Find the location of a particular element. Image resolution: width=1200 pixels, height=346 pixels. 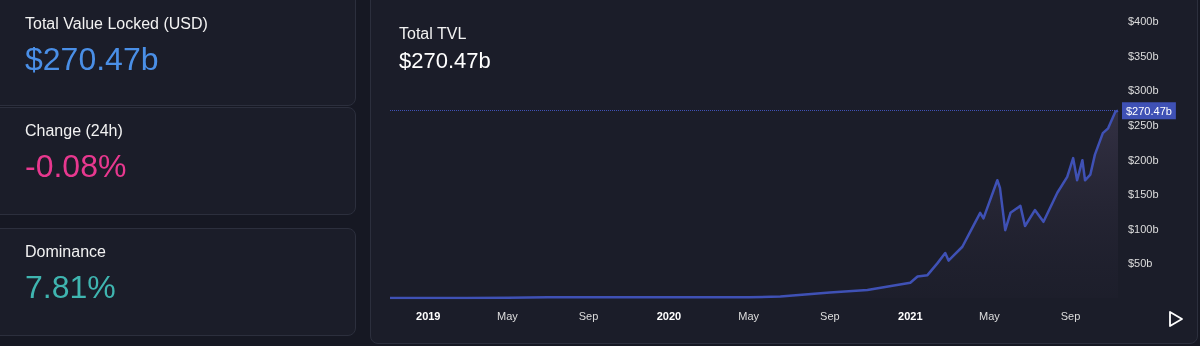

y-tick-label: $350b is located at coordinates (1143, 55).